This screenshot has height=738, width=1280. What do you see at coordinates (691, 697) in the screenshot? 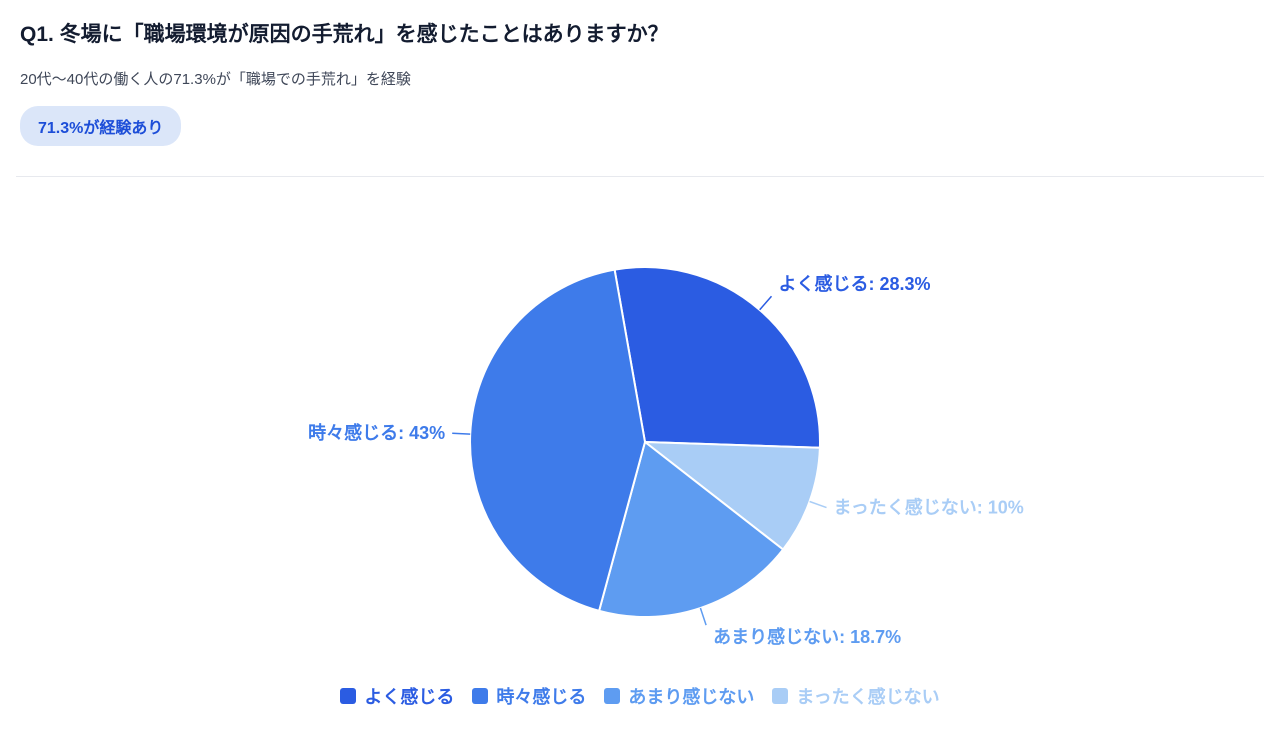
I see `legend-label: あまり感じない` at bounding box center [691, 697].